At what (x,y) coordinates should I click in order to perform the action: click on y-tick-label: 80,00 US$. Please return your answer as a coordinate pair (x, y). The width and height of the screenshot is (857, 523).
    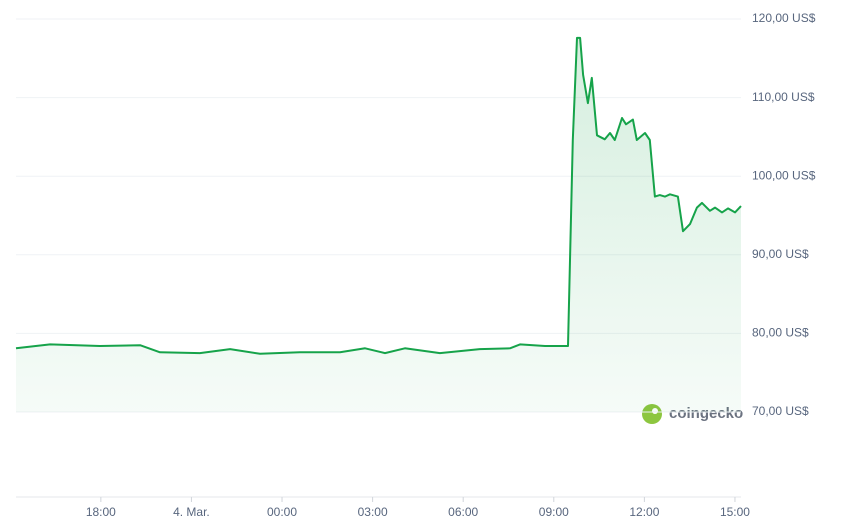
    Looking at the image, I should click on (780, 333).